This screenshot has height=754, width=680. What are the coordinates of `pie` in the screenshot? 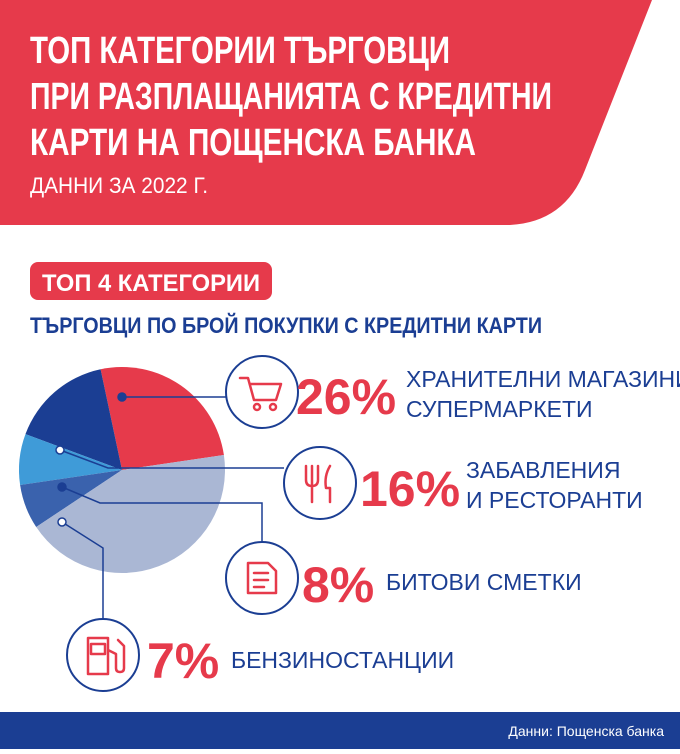 It's located at (122, 470).